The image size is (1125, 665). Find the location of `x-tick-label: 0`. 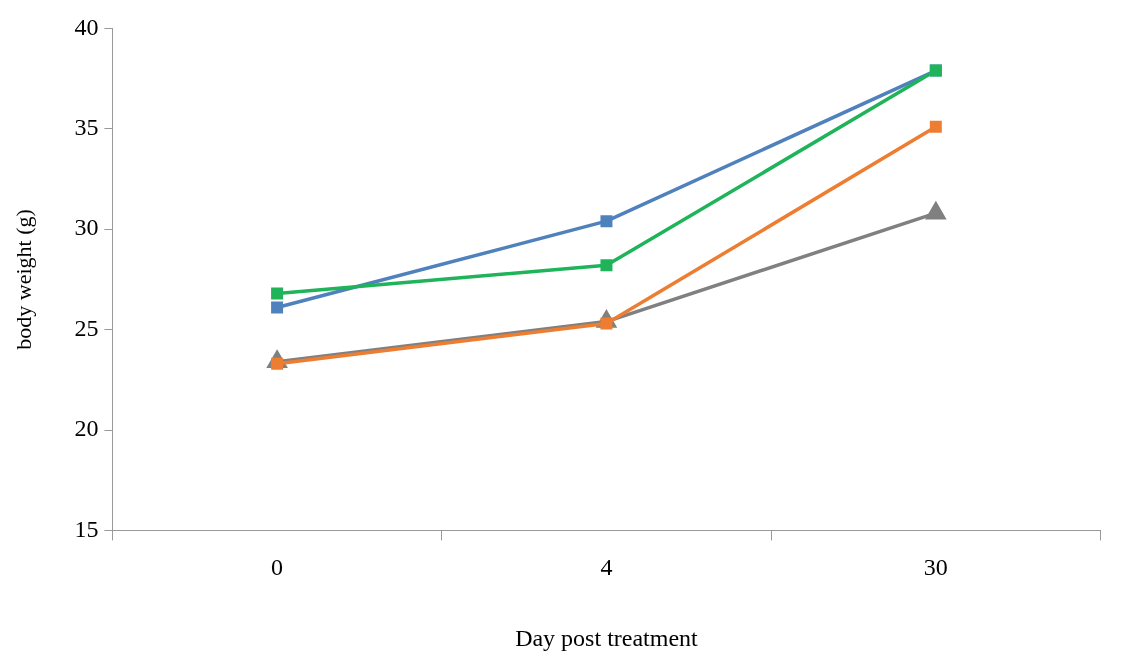

x-tick-label: 0 is located at coordinates (277, 567).